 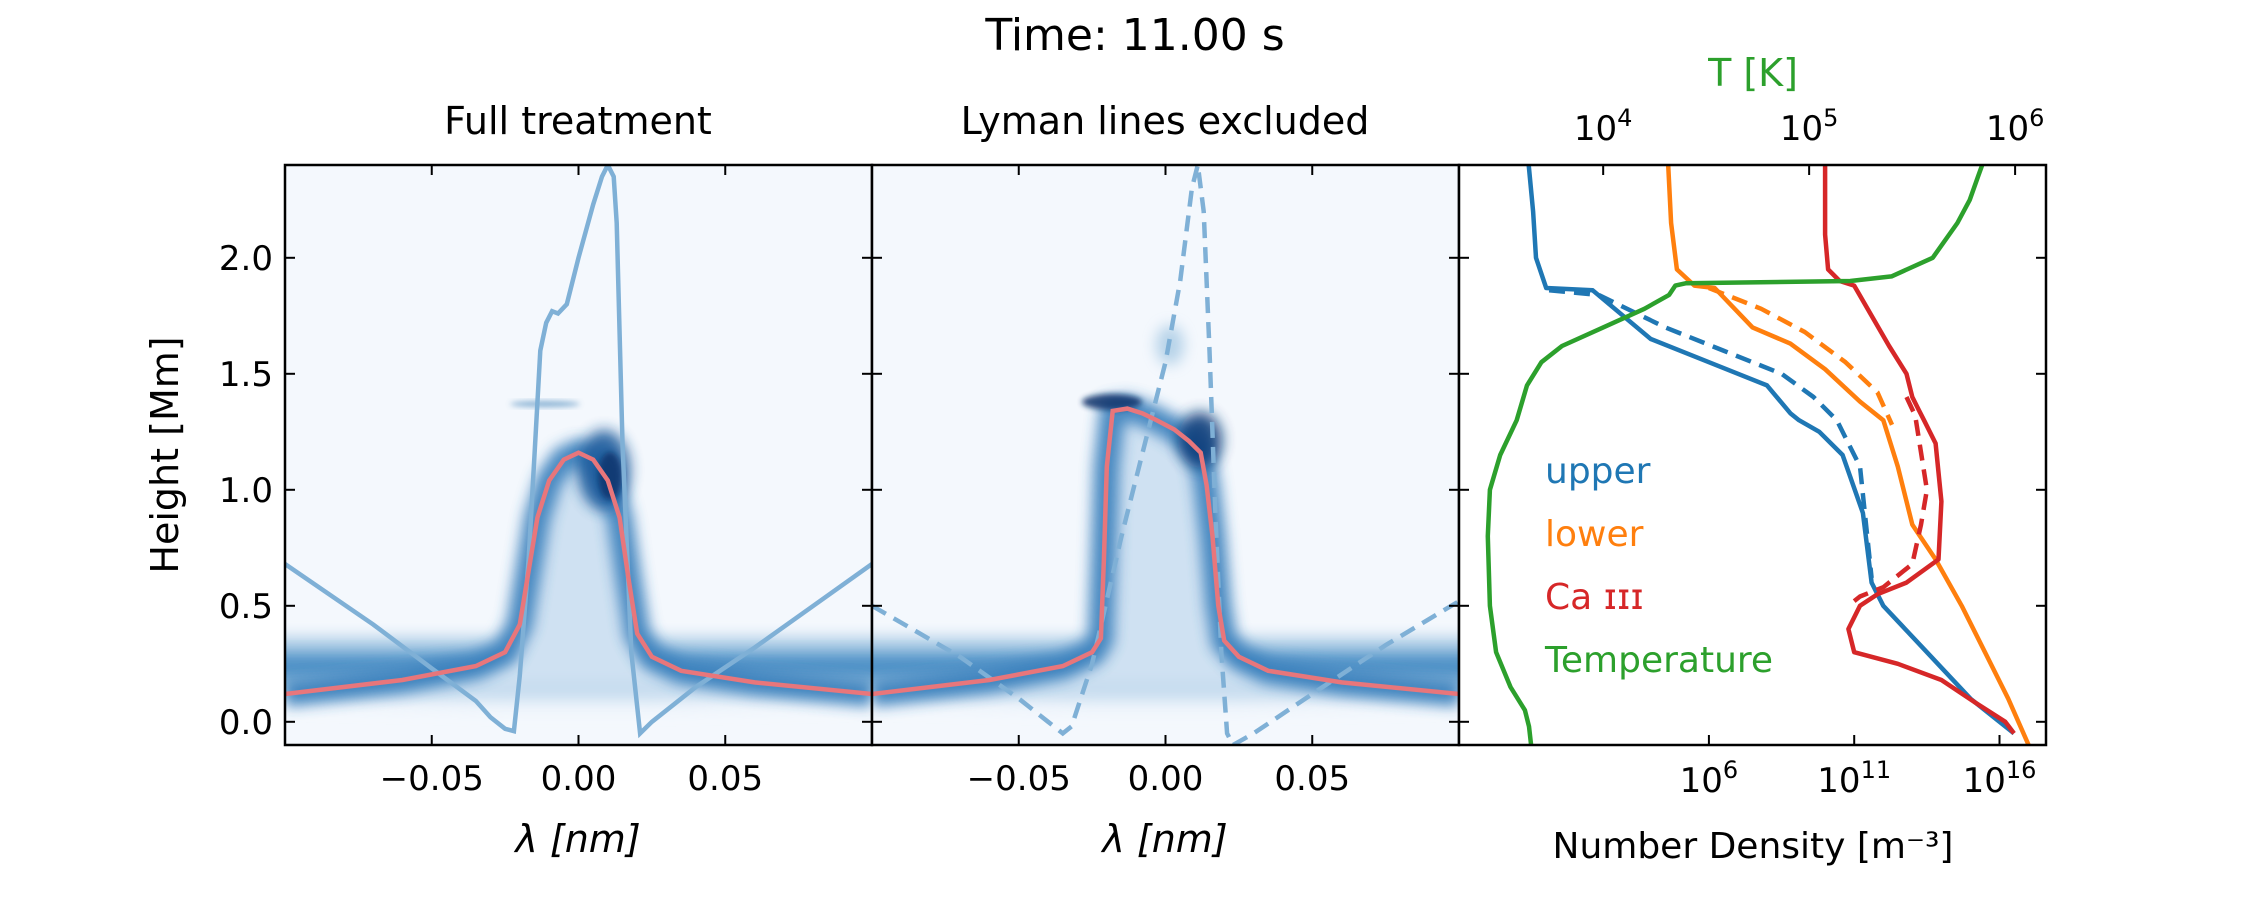 I want to click on panel2-core-line, so click(x=1165, y=551).